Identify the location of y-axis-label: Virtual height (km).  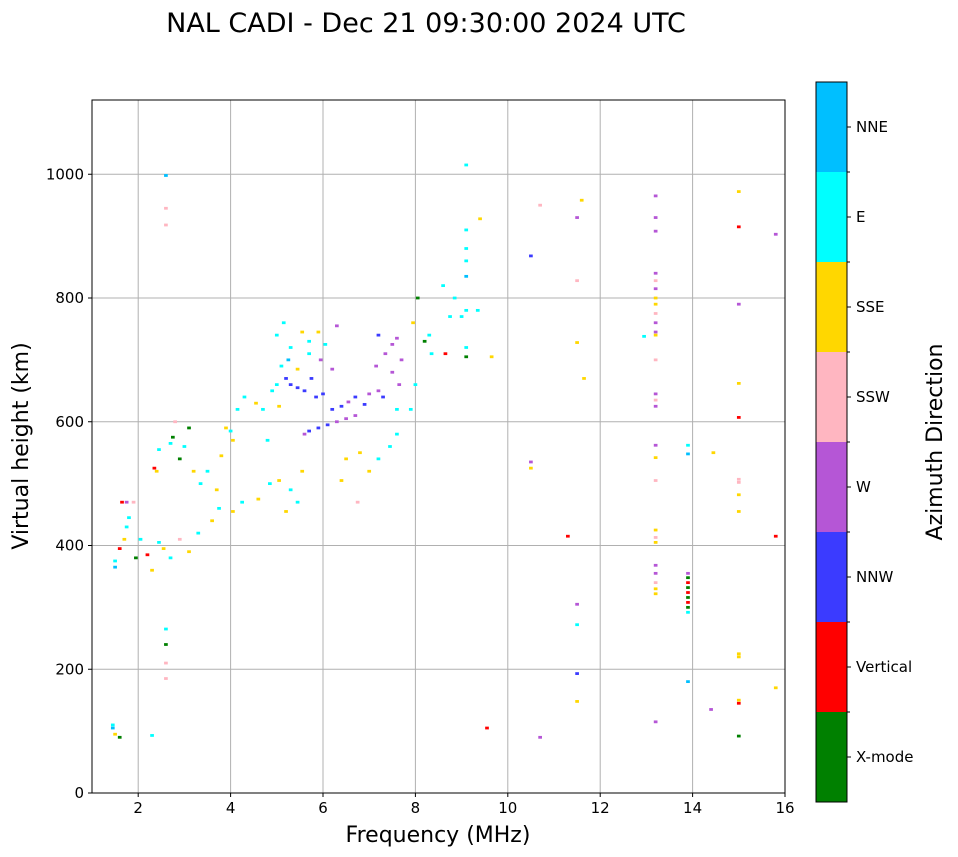
(21, 445).